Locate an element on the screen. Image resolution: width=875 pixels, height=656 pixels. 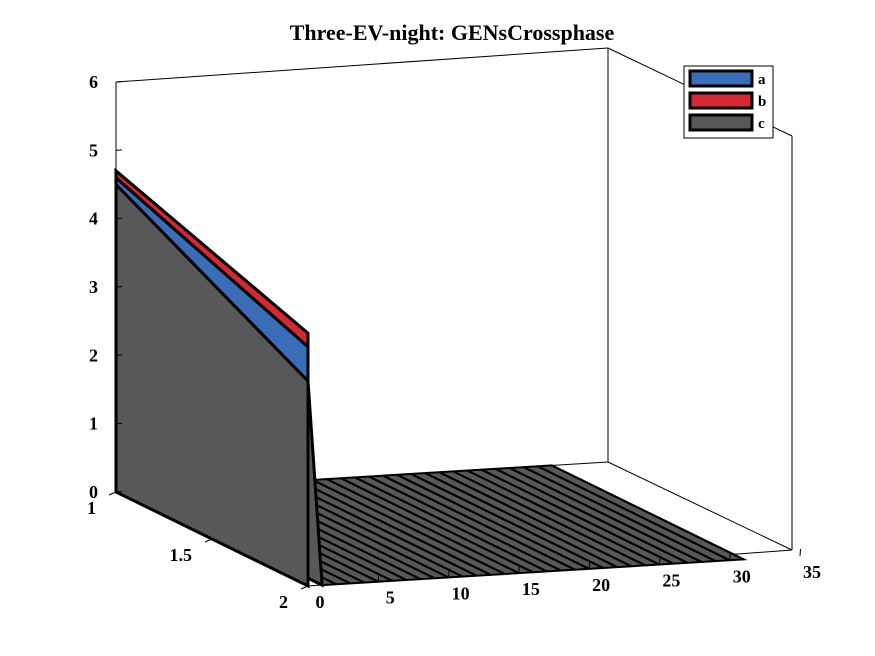
legend-label-c: c is located at coordinates (761, 124).